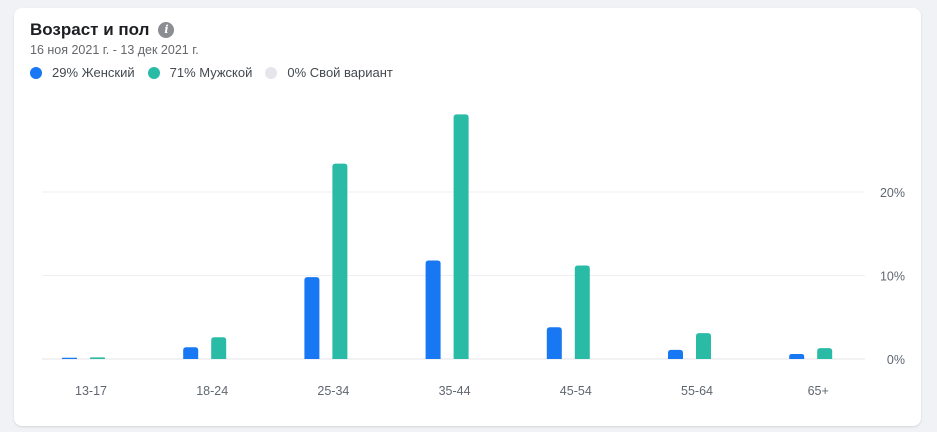 The height and width of the screenshot is (432, 937). Describe the element at coordinates (576, 391) in the screenshot. I see `x-tick-label: 45-54` at that location.